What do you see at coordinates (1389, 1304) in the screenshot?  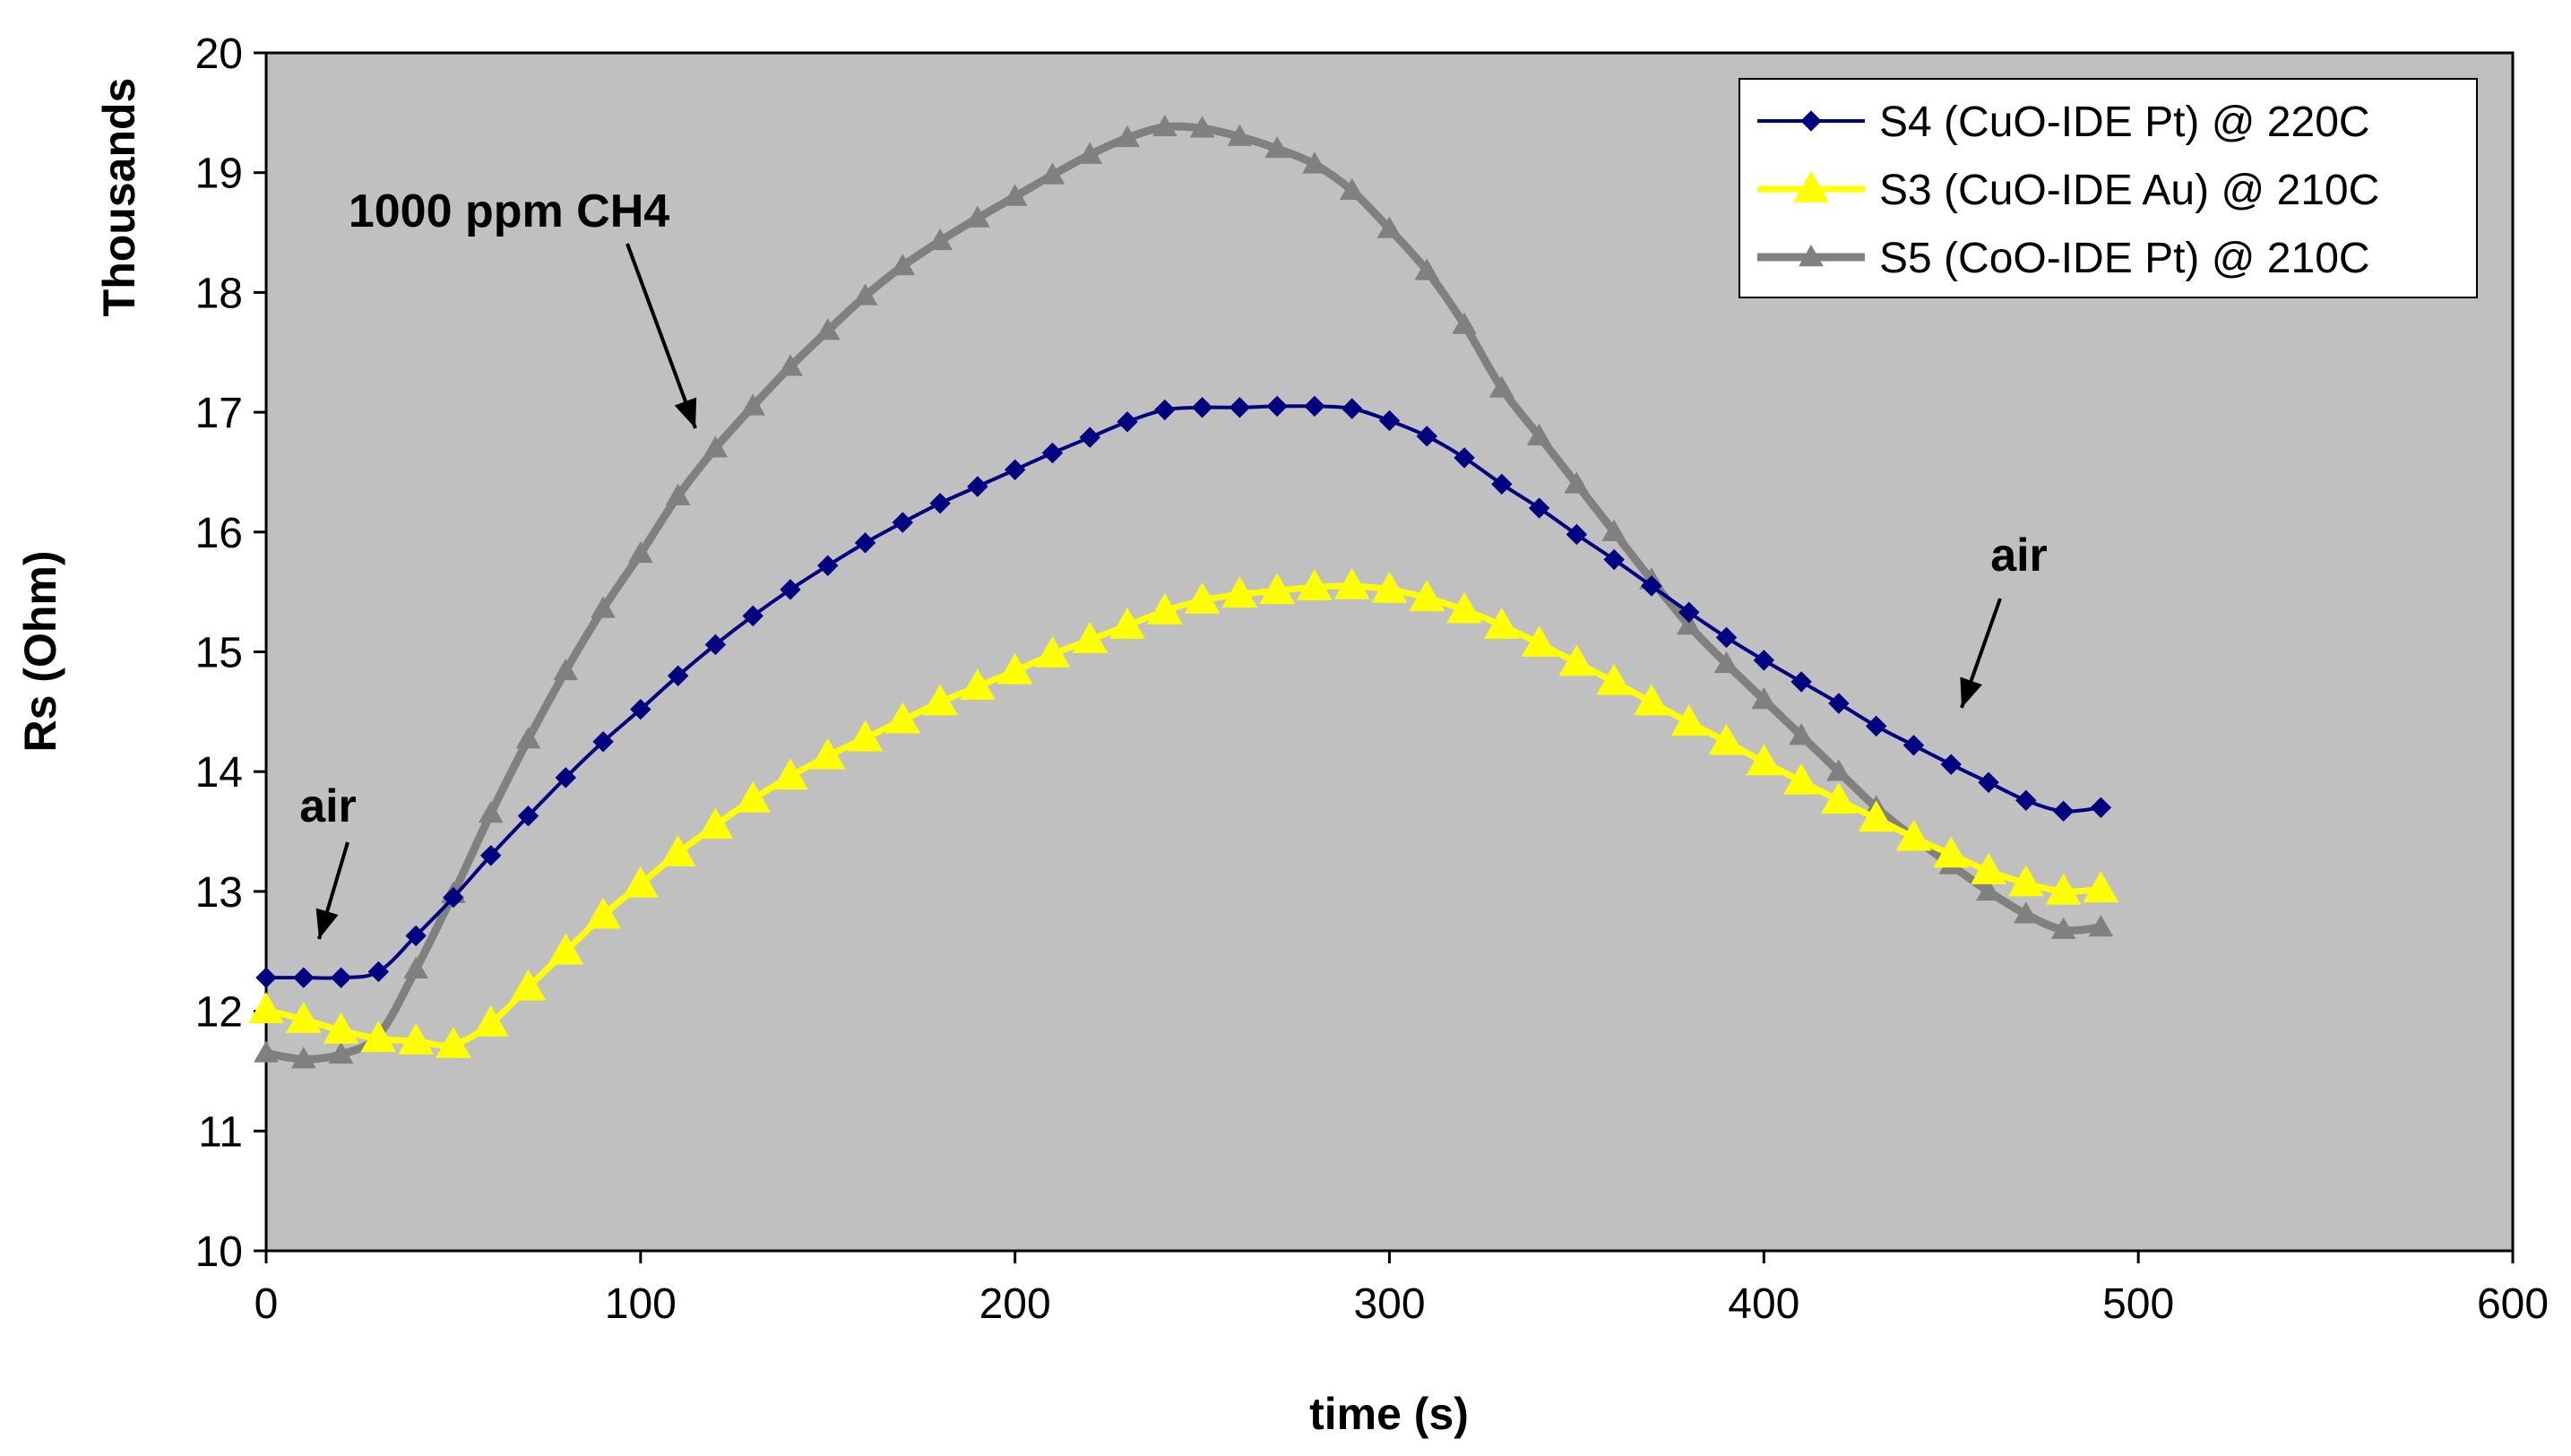 I see `x-tick-label: 300` at bounding box center [1389, 1304].